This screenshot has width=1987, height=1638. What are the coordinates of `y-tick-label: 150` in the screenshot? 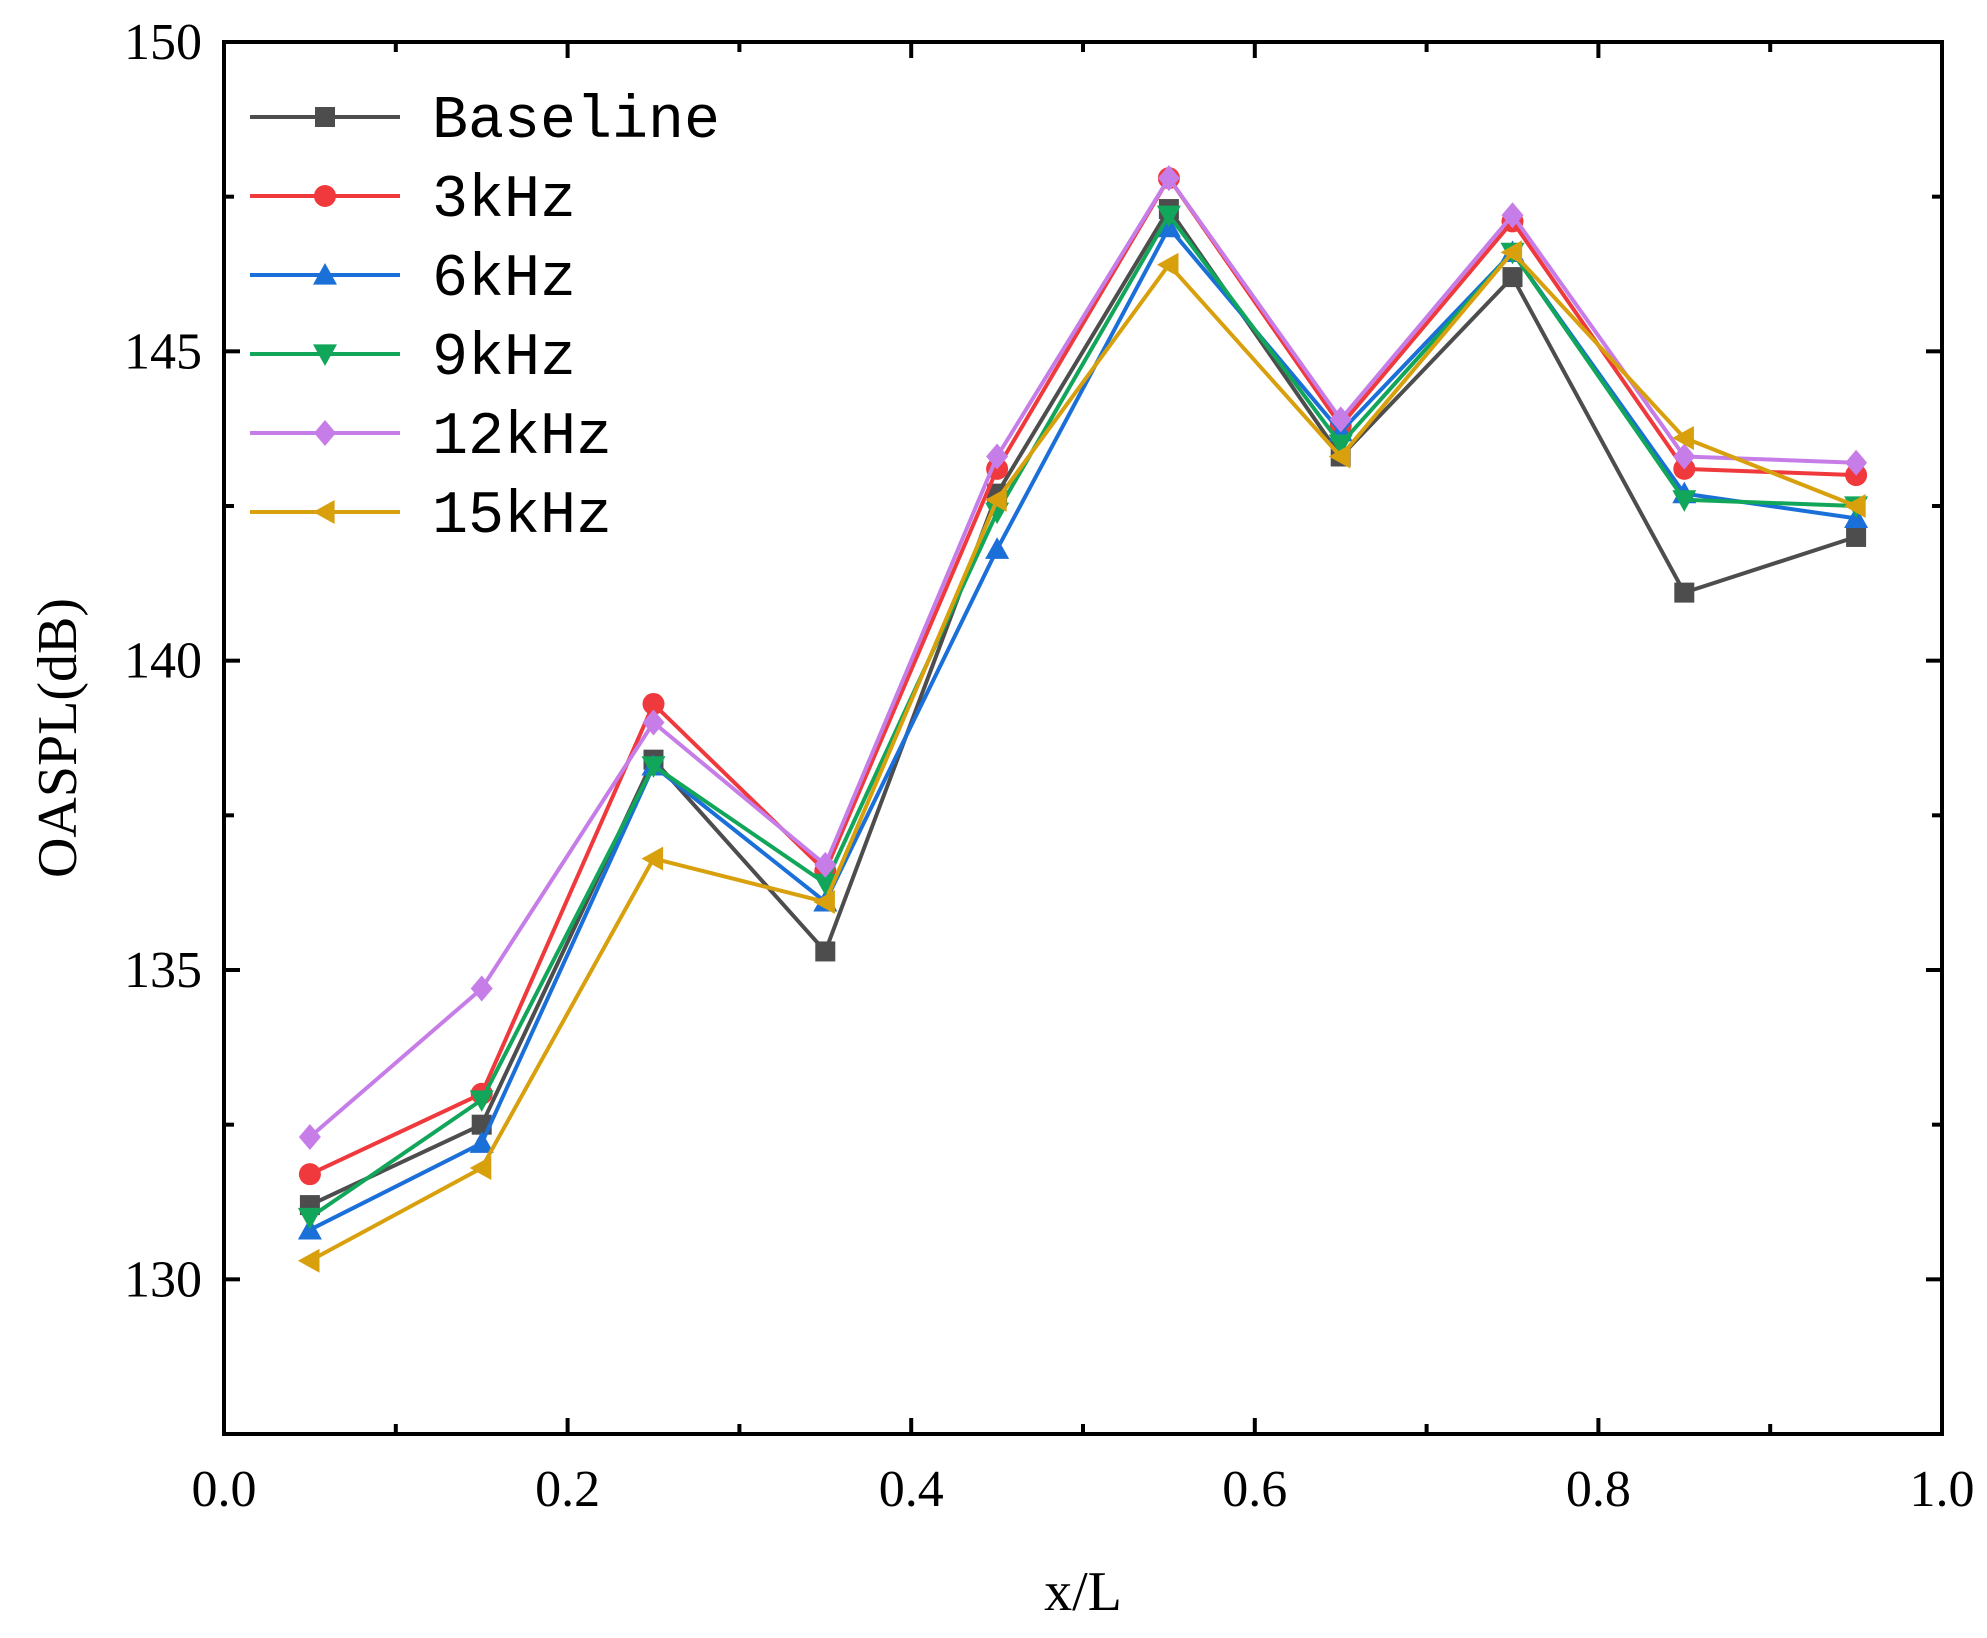 It's located at (163, 42).